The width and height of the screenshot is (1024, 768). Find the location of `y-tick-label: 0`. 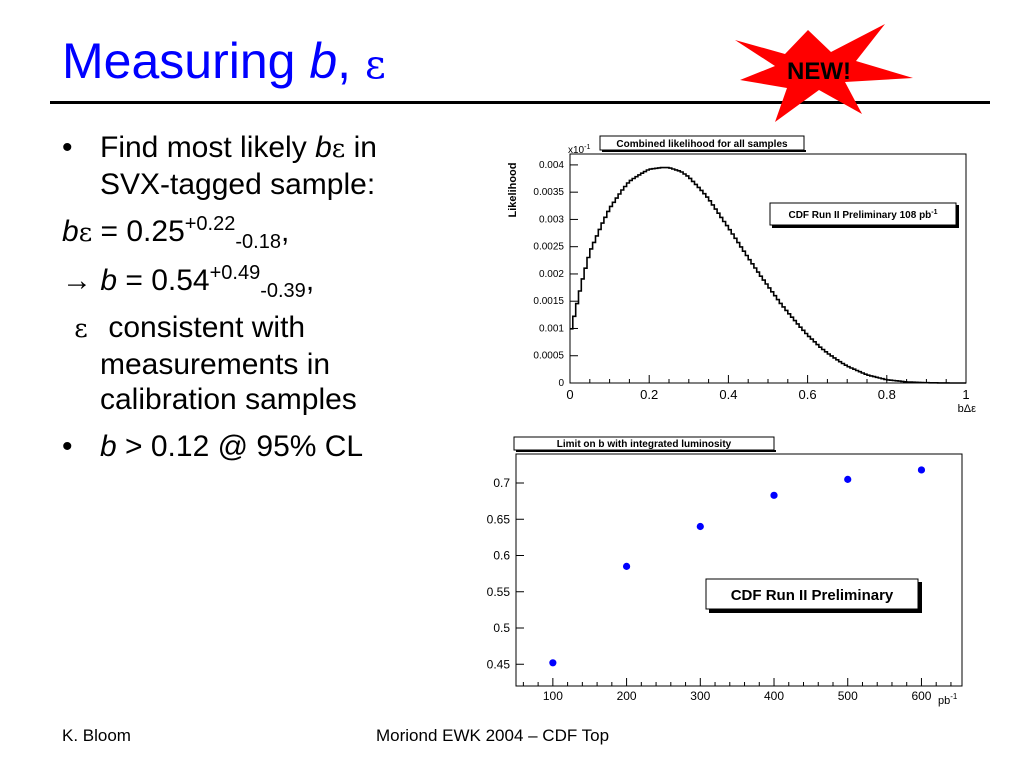

y-tick-label: 0 is located at coordinates (561, 383).